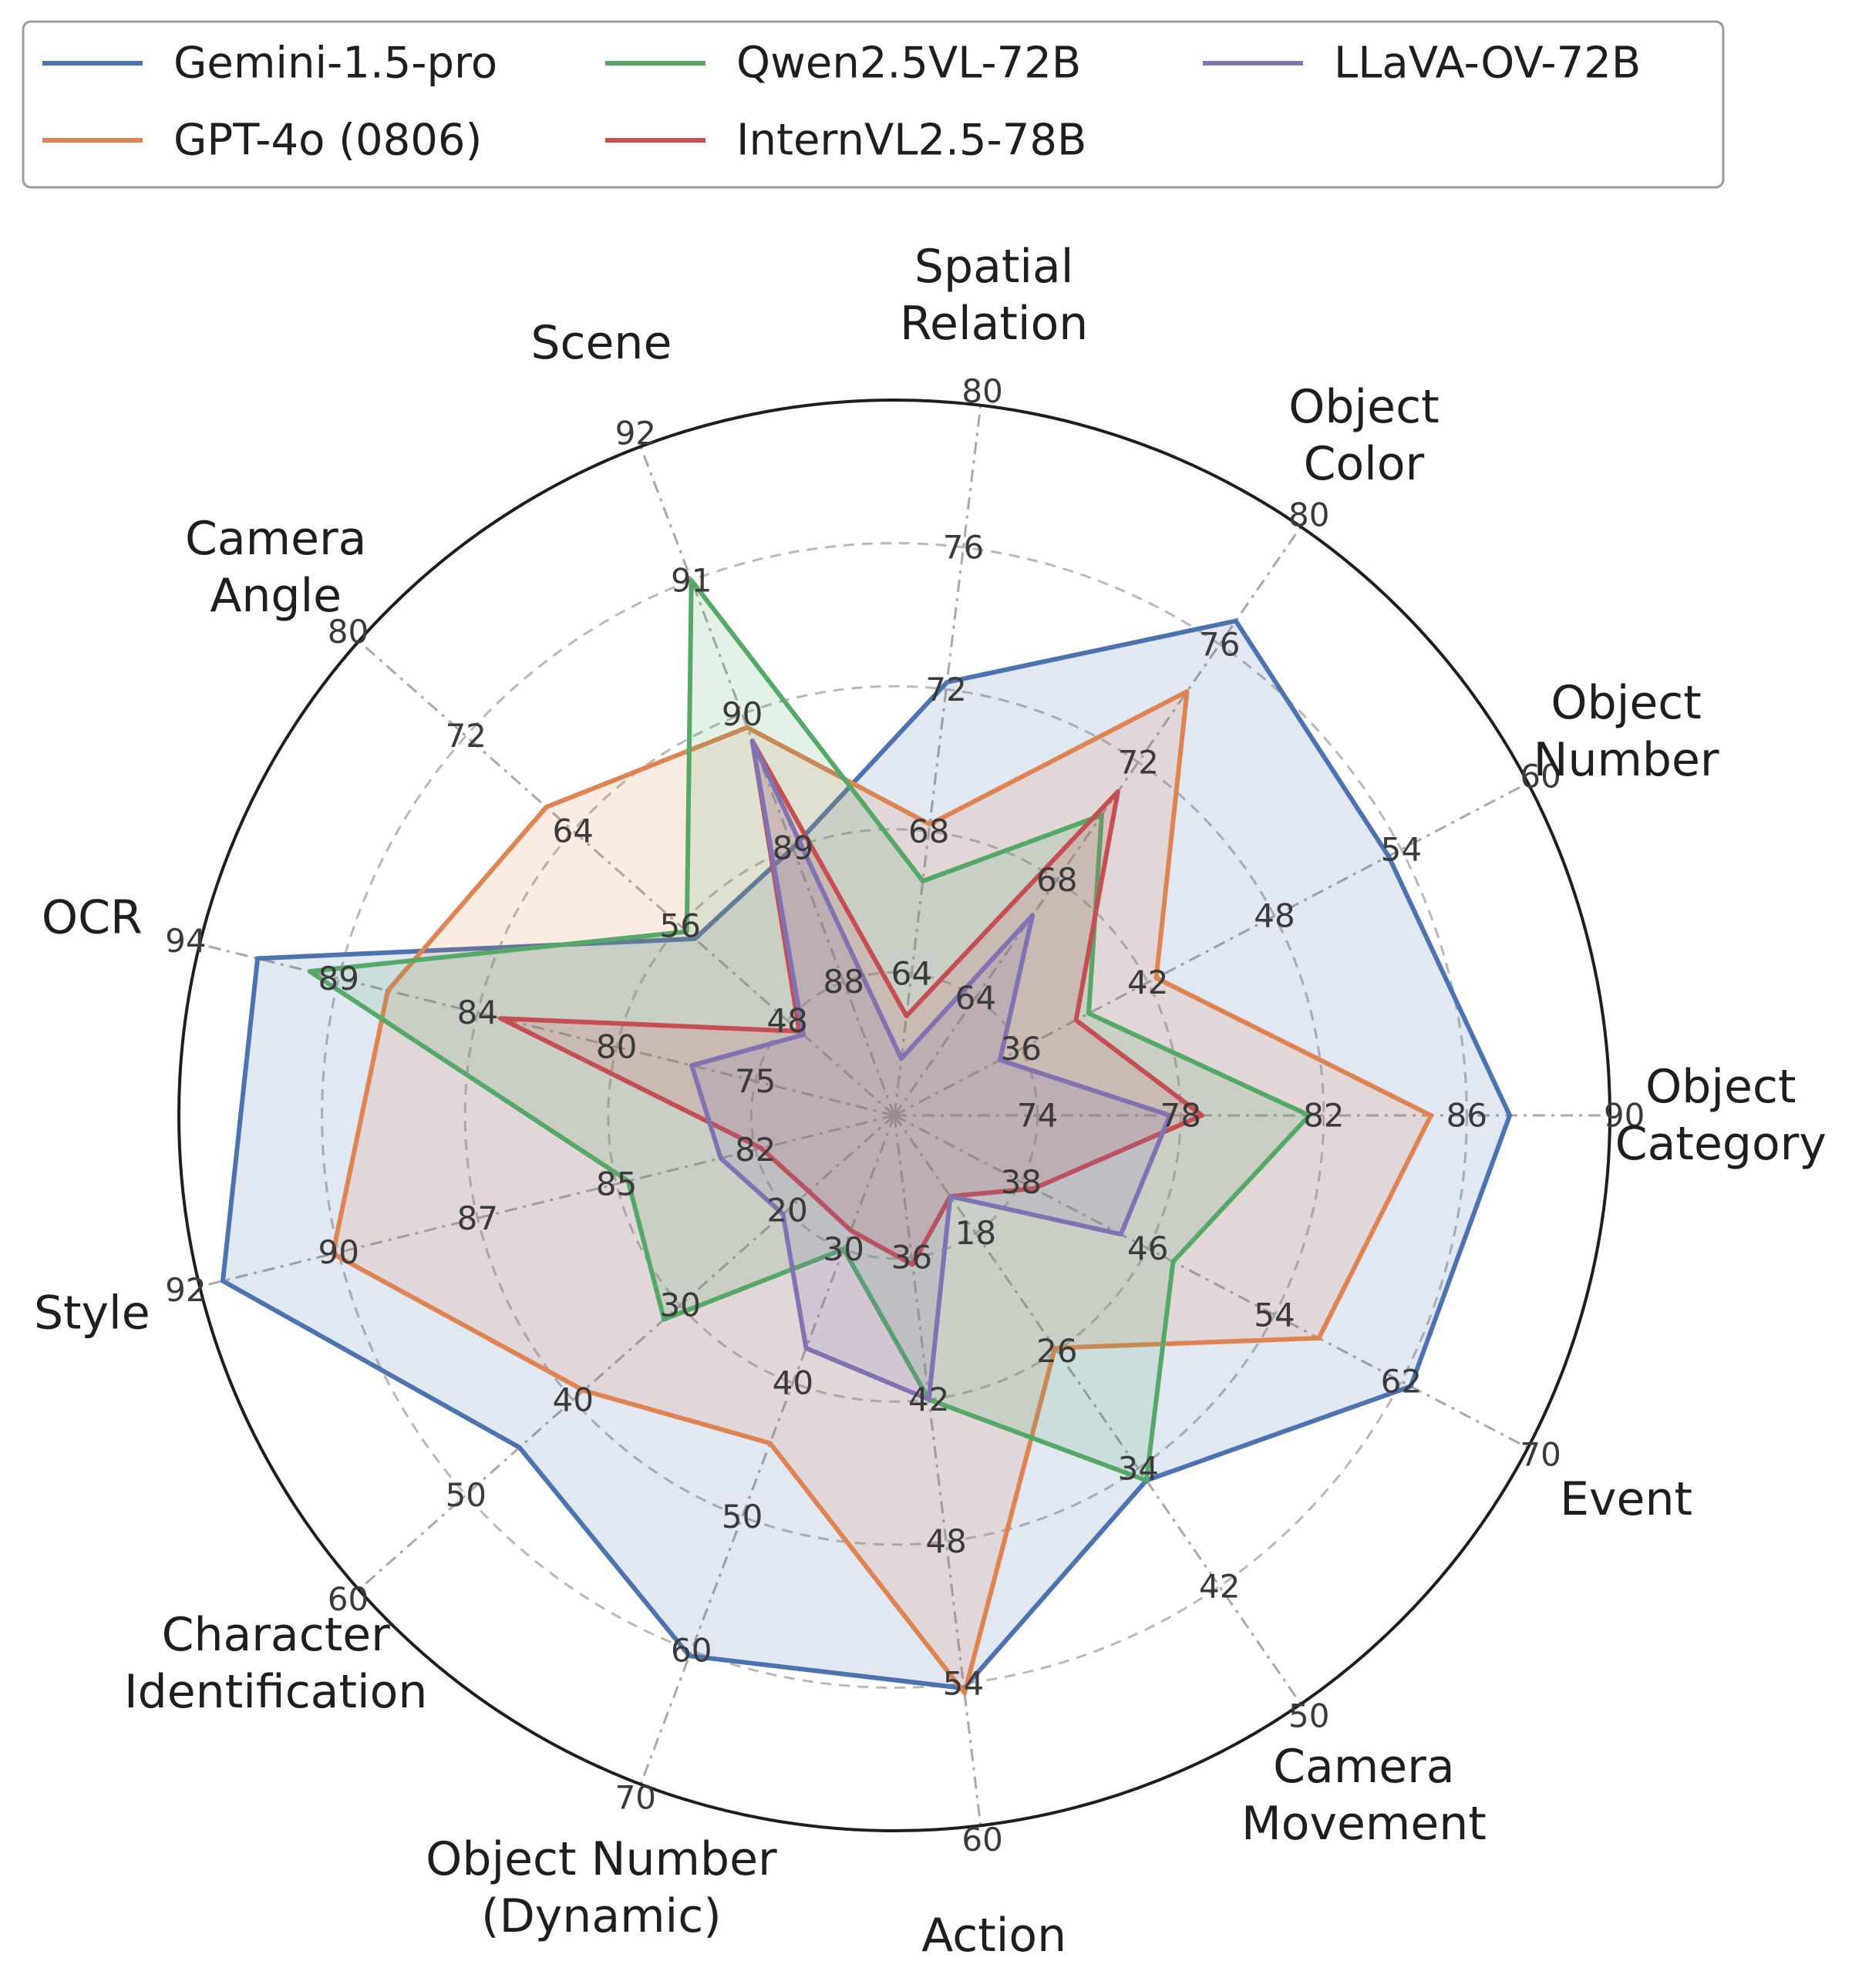  What do you see at coordinates (635, 433) in the screenshot?
I see `tick-label-4-4: 92` at bounding box center [635, 433].